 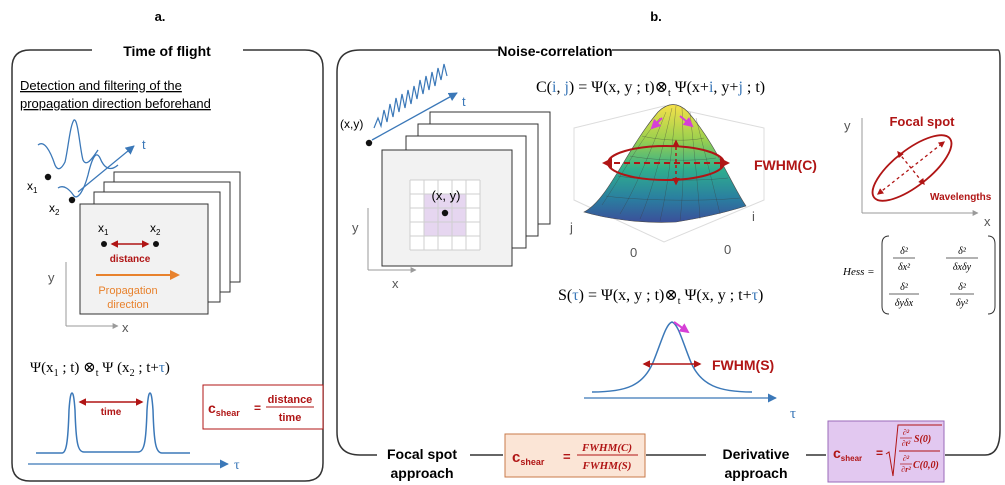 What do you see at coordinates (911, 168) in the screenshot?
I see `b-focal-minor-axis` at bounding box center [911, 168].